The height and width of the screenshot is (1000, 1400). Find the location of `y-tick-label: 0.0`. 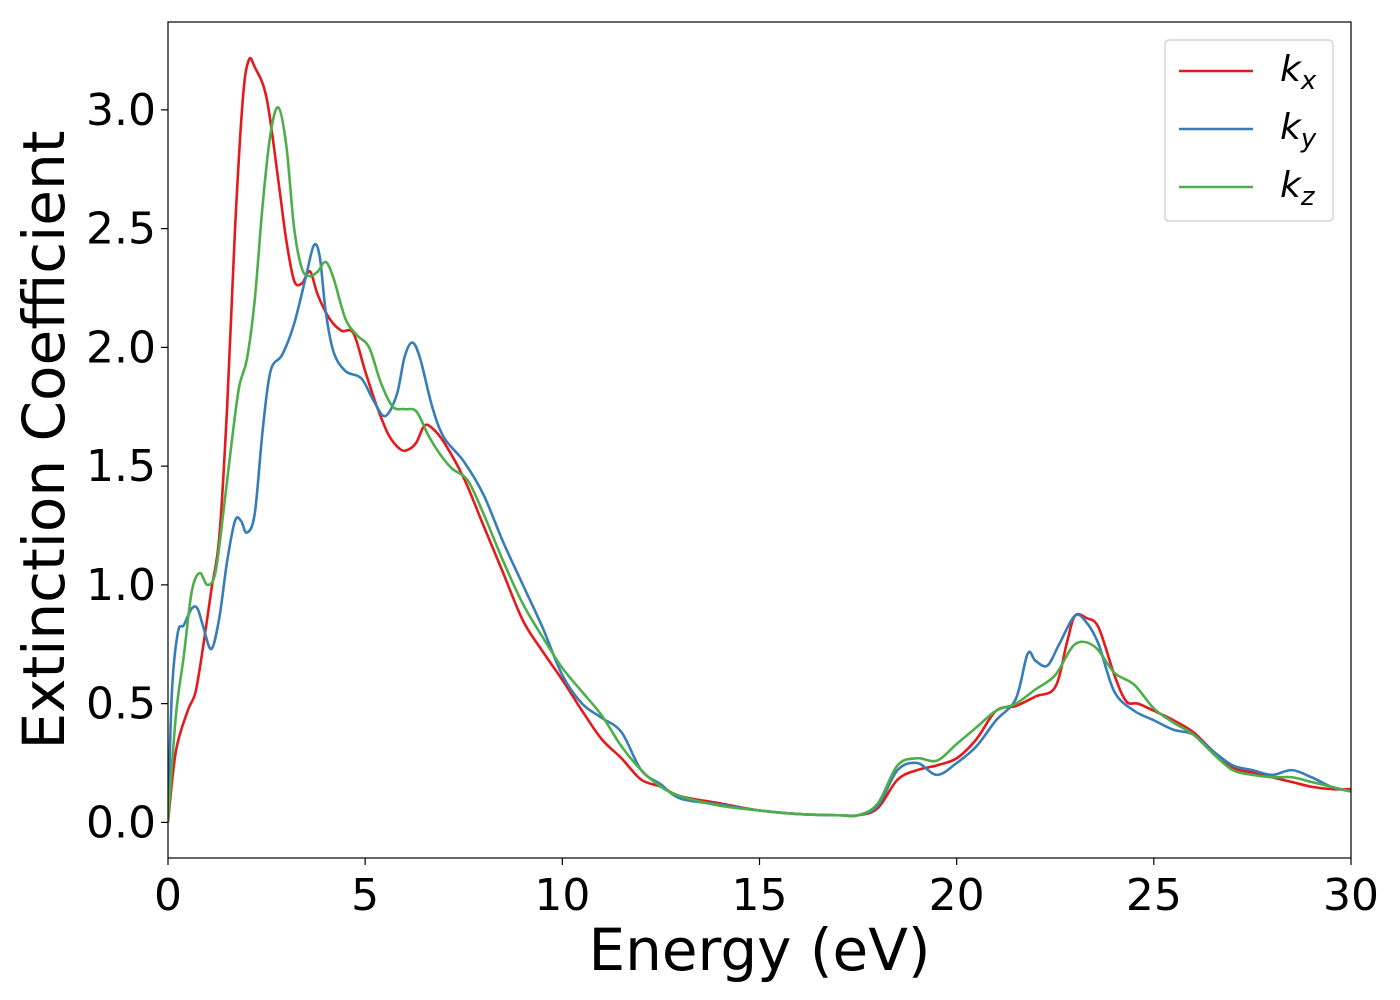

y-tick-label: 0.0 is located at coordinates (121, 822).